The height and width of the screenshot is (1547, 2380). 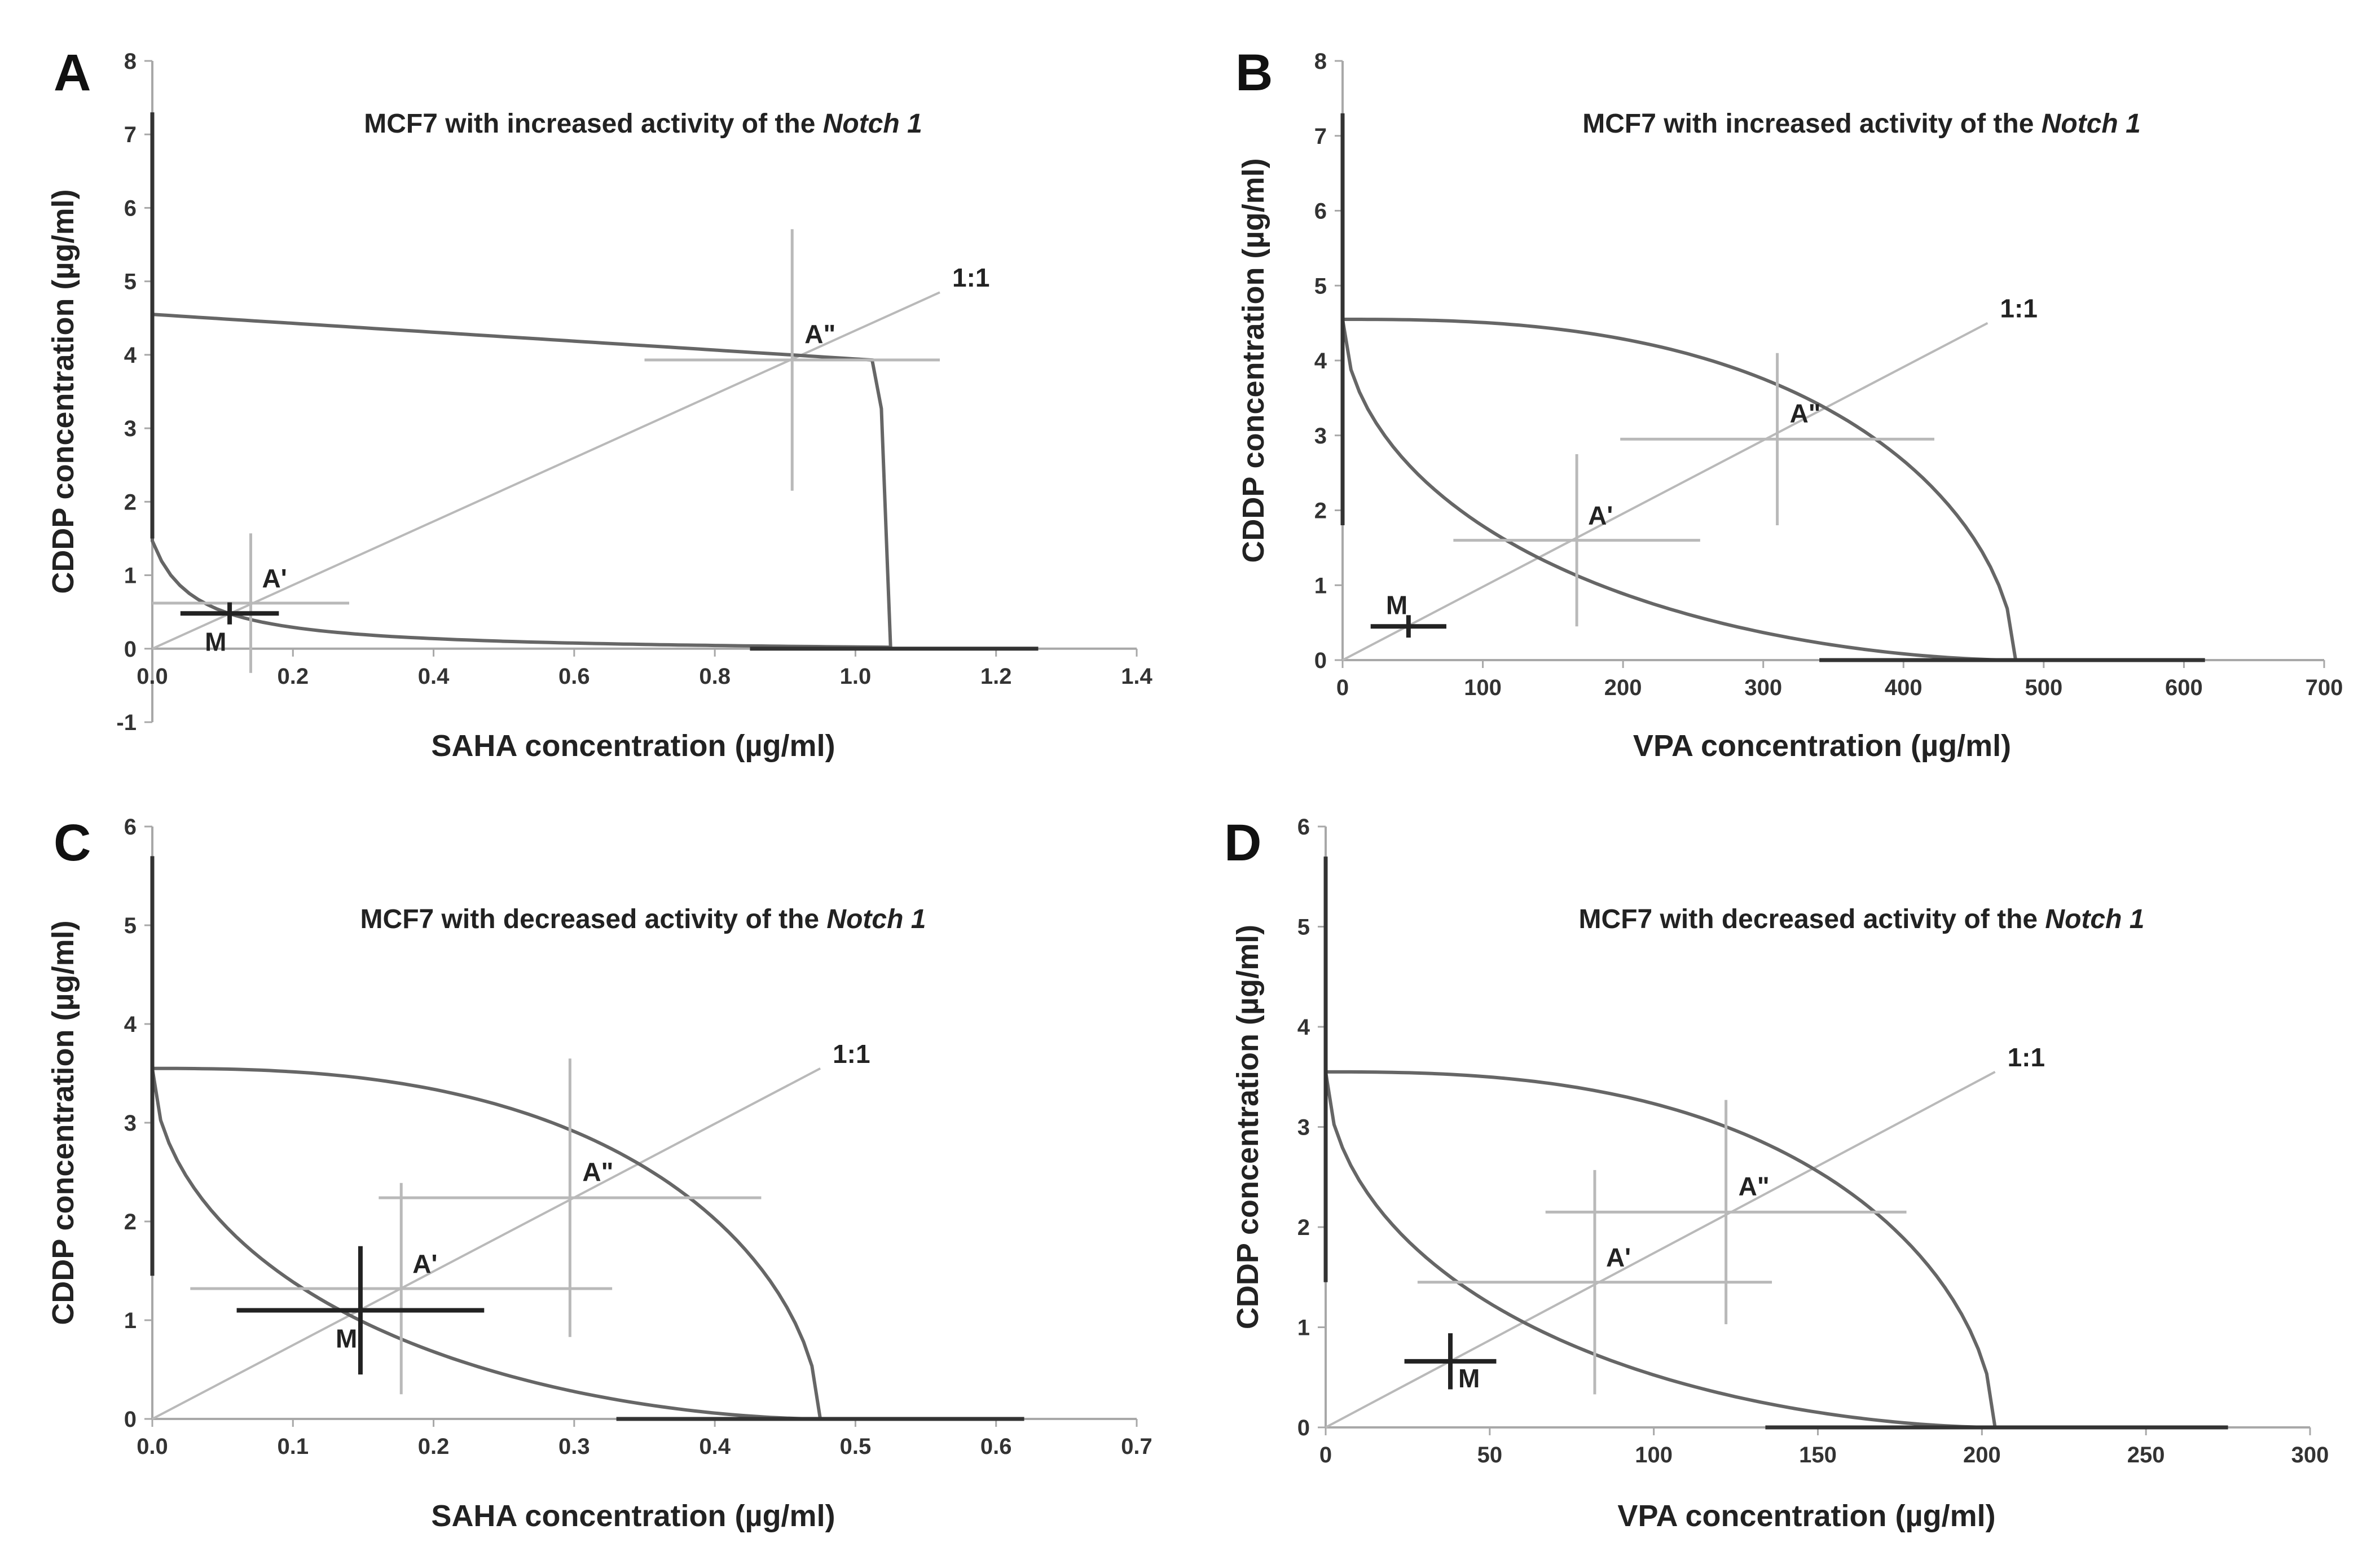 What do you see at coordinates (2184, 687) in the screenshot?
I see `x-tick-label: 600` at bounding box center [2184, 687].